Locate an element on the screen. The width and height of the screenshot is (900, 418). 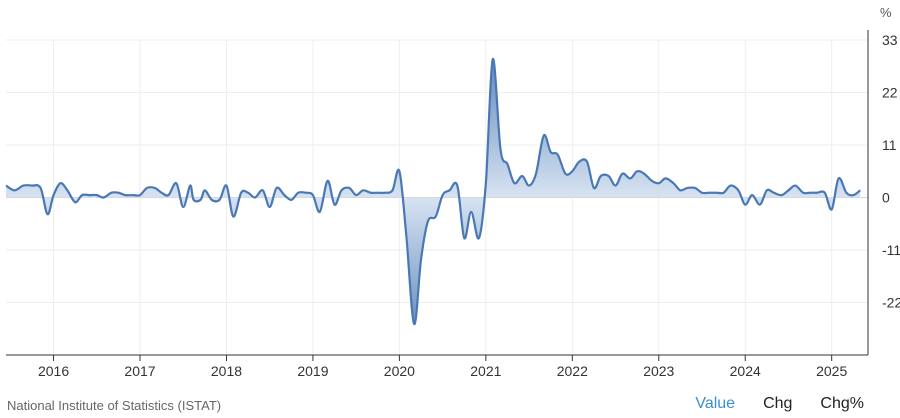
tab-value: Value is located at coordinates (715, 403).